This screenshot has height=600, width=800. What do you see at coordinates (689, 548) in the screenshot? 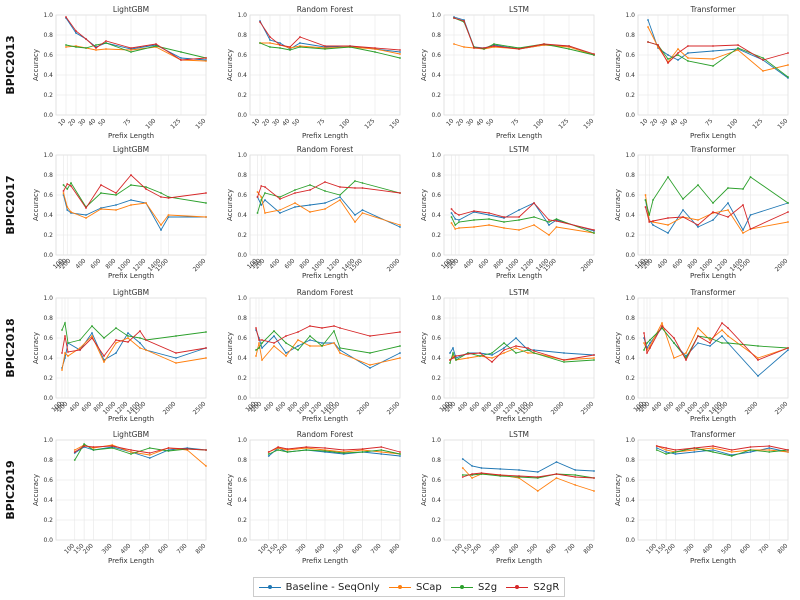
I see `x-tick-label: 300` at bounding box center [689, 548].